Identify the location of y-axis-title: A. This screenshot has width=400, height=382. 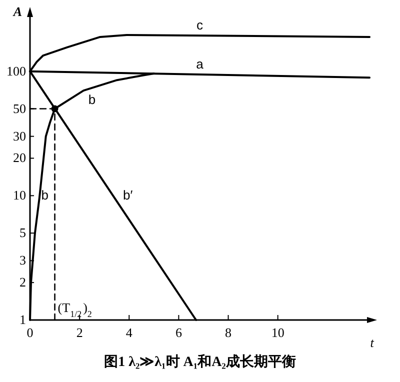
(17, 11).